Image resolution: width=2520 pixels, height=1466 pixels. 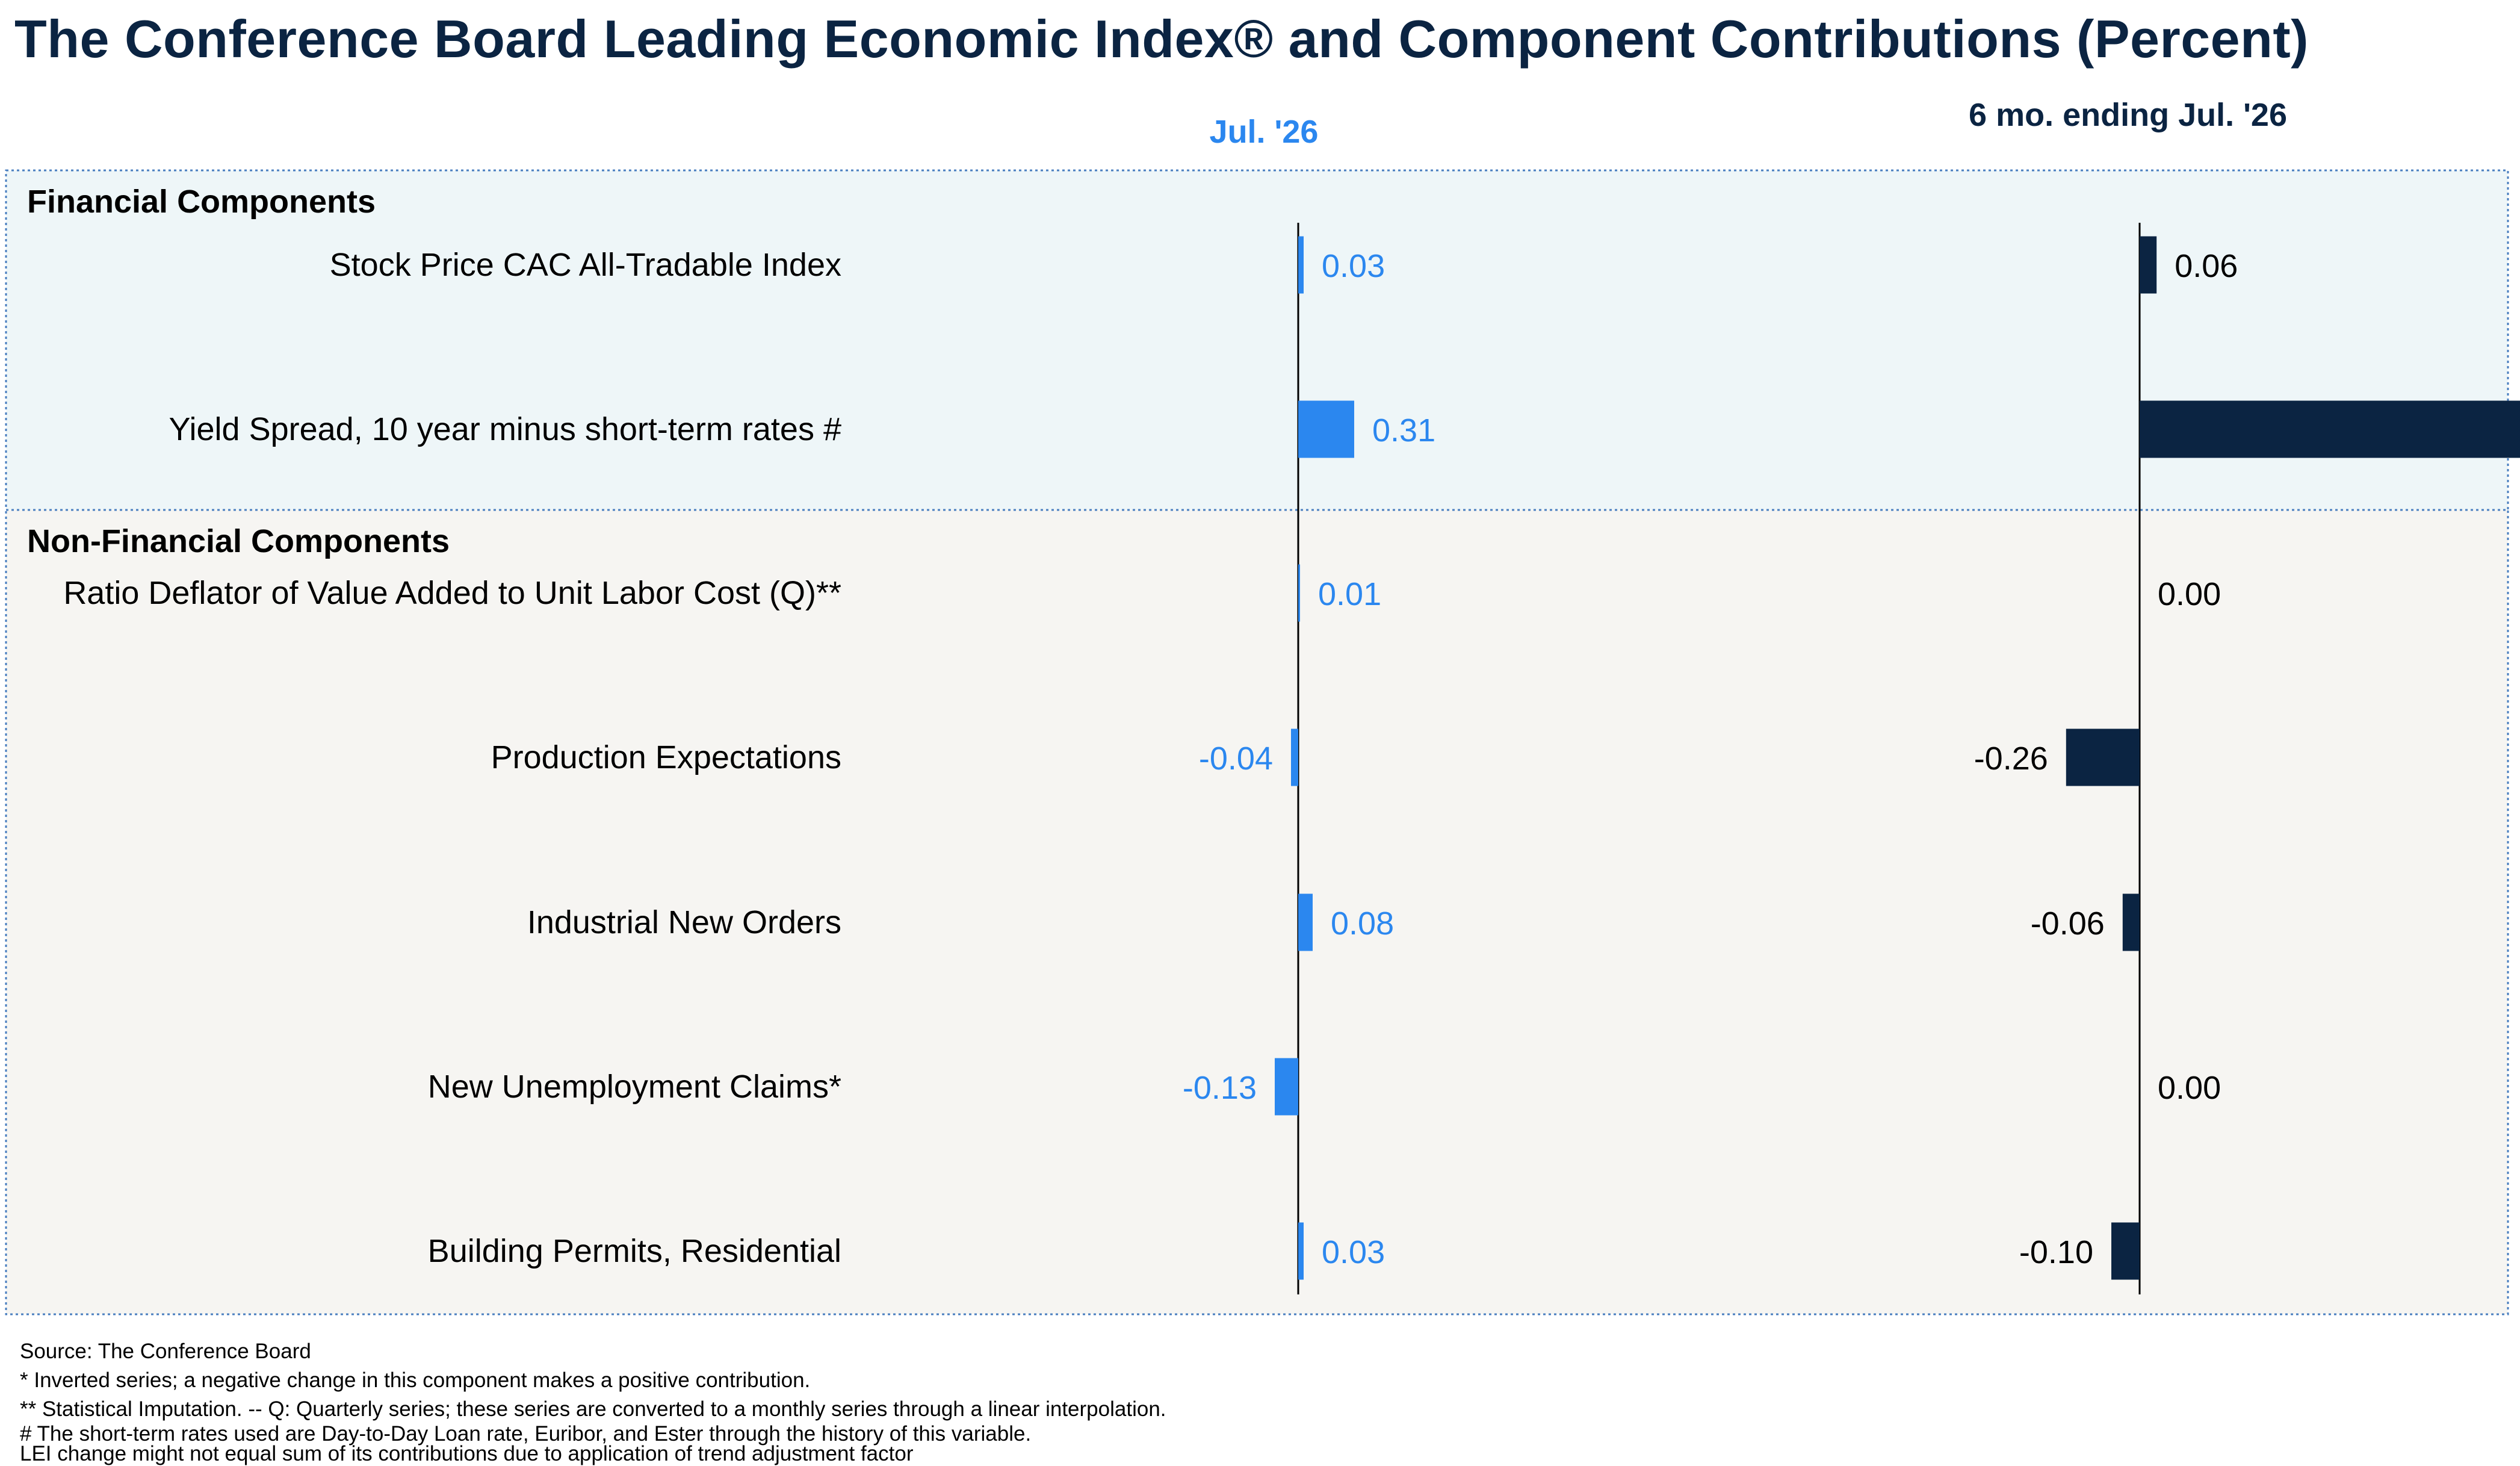 What do you see at coordinates (2068, 923) in the screenshot?
I see `data-label-6-month-industrial-new-orders: -0.06` at bounding box center [2068, 923].